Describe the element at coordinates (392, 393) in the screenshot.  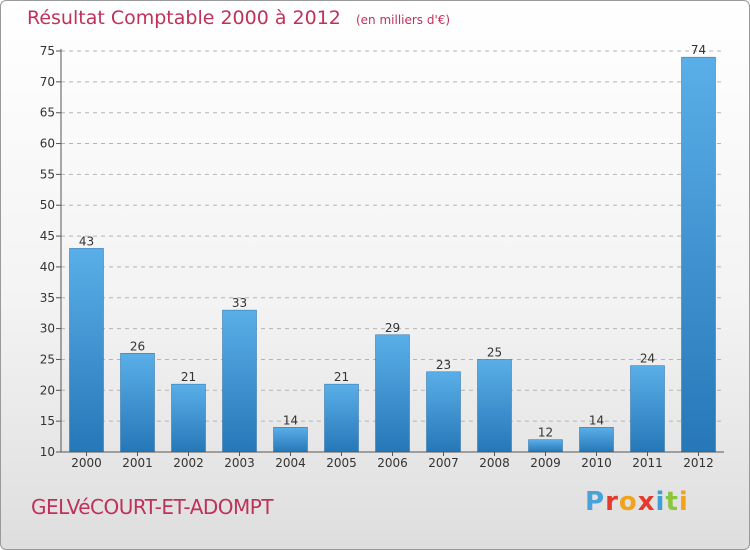
I see `bar-2006` at that location.